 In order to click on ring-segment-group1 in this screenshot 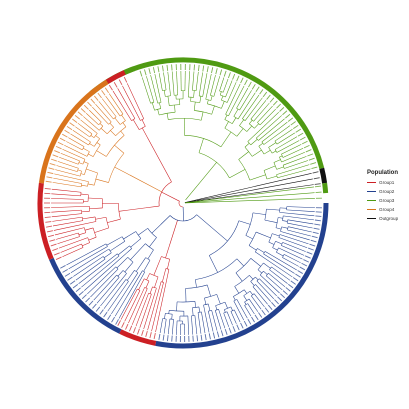, I will do `click(115, 77)`.